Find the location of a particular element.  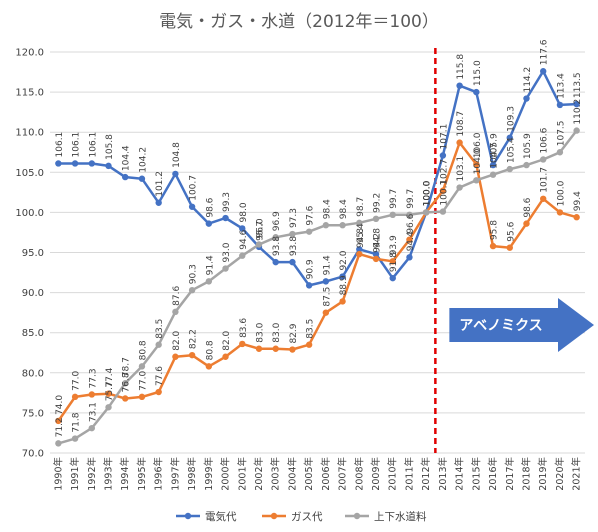

data-label: 99.4 is located at coordinates (578, 201).